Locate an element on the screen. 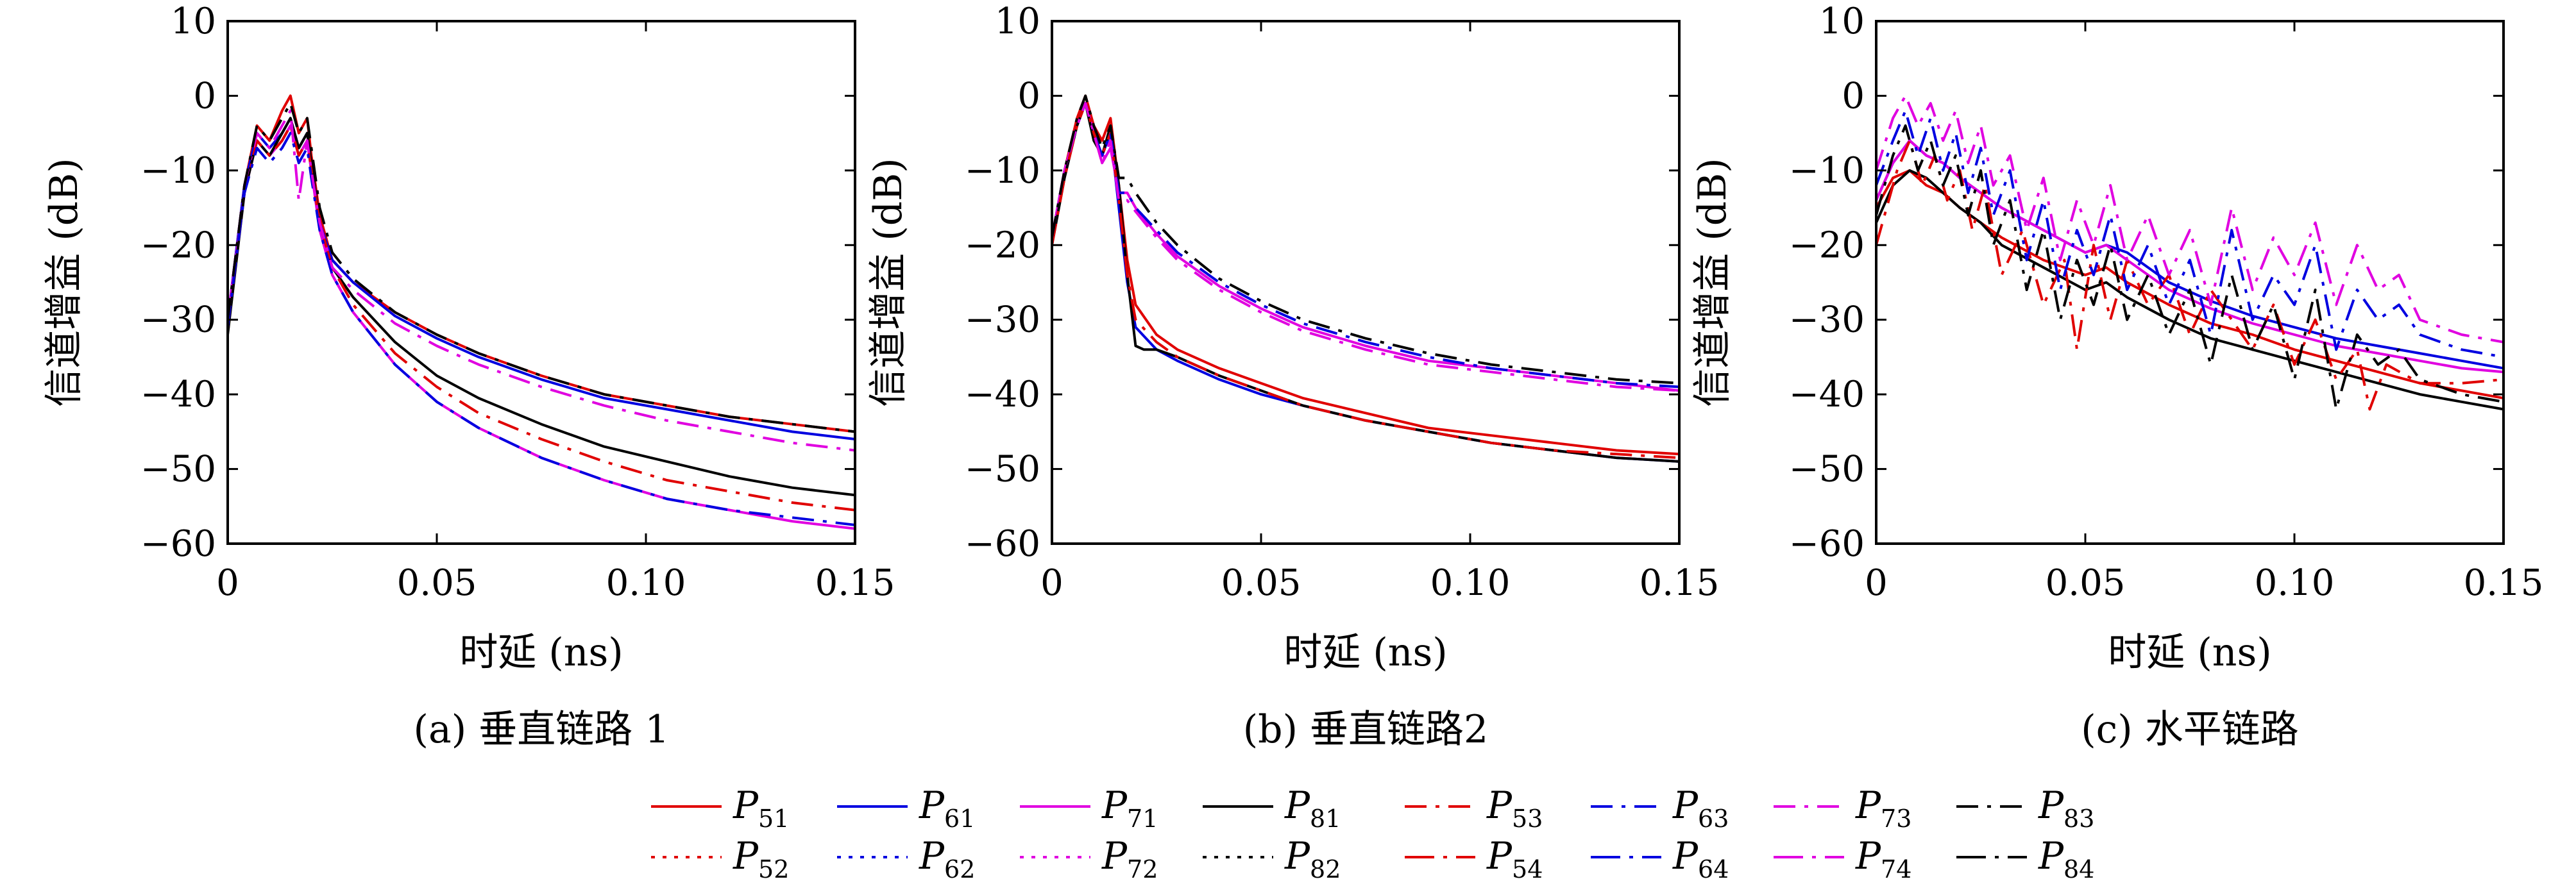  legend-item-p61: P61 is located at coordinates (906, 808).